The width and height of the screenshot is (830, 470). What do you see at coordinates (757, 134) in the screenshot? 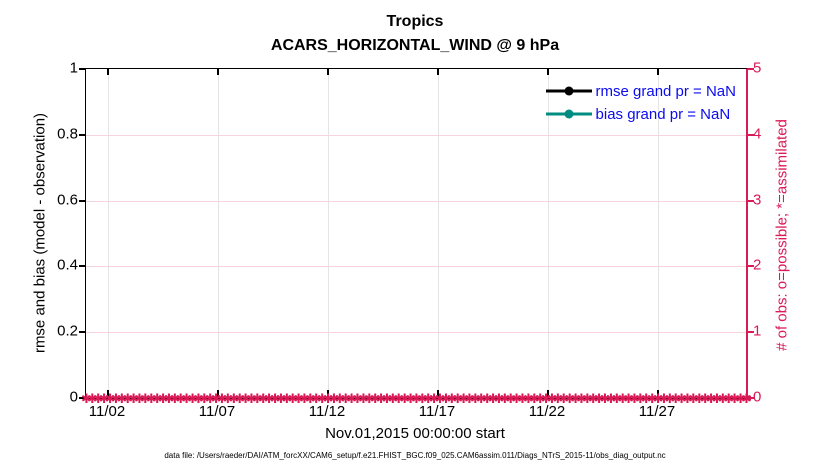
I see `right-ytick-label: 4` at bounding box center [757, 134].